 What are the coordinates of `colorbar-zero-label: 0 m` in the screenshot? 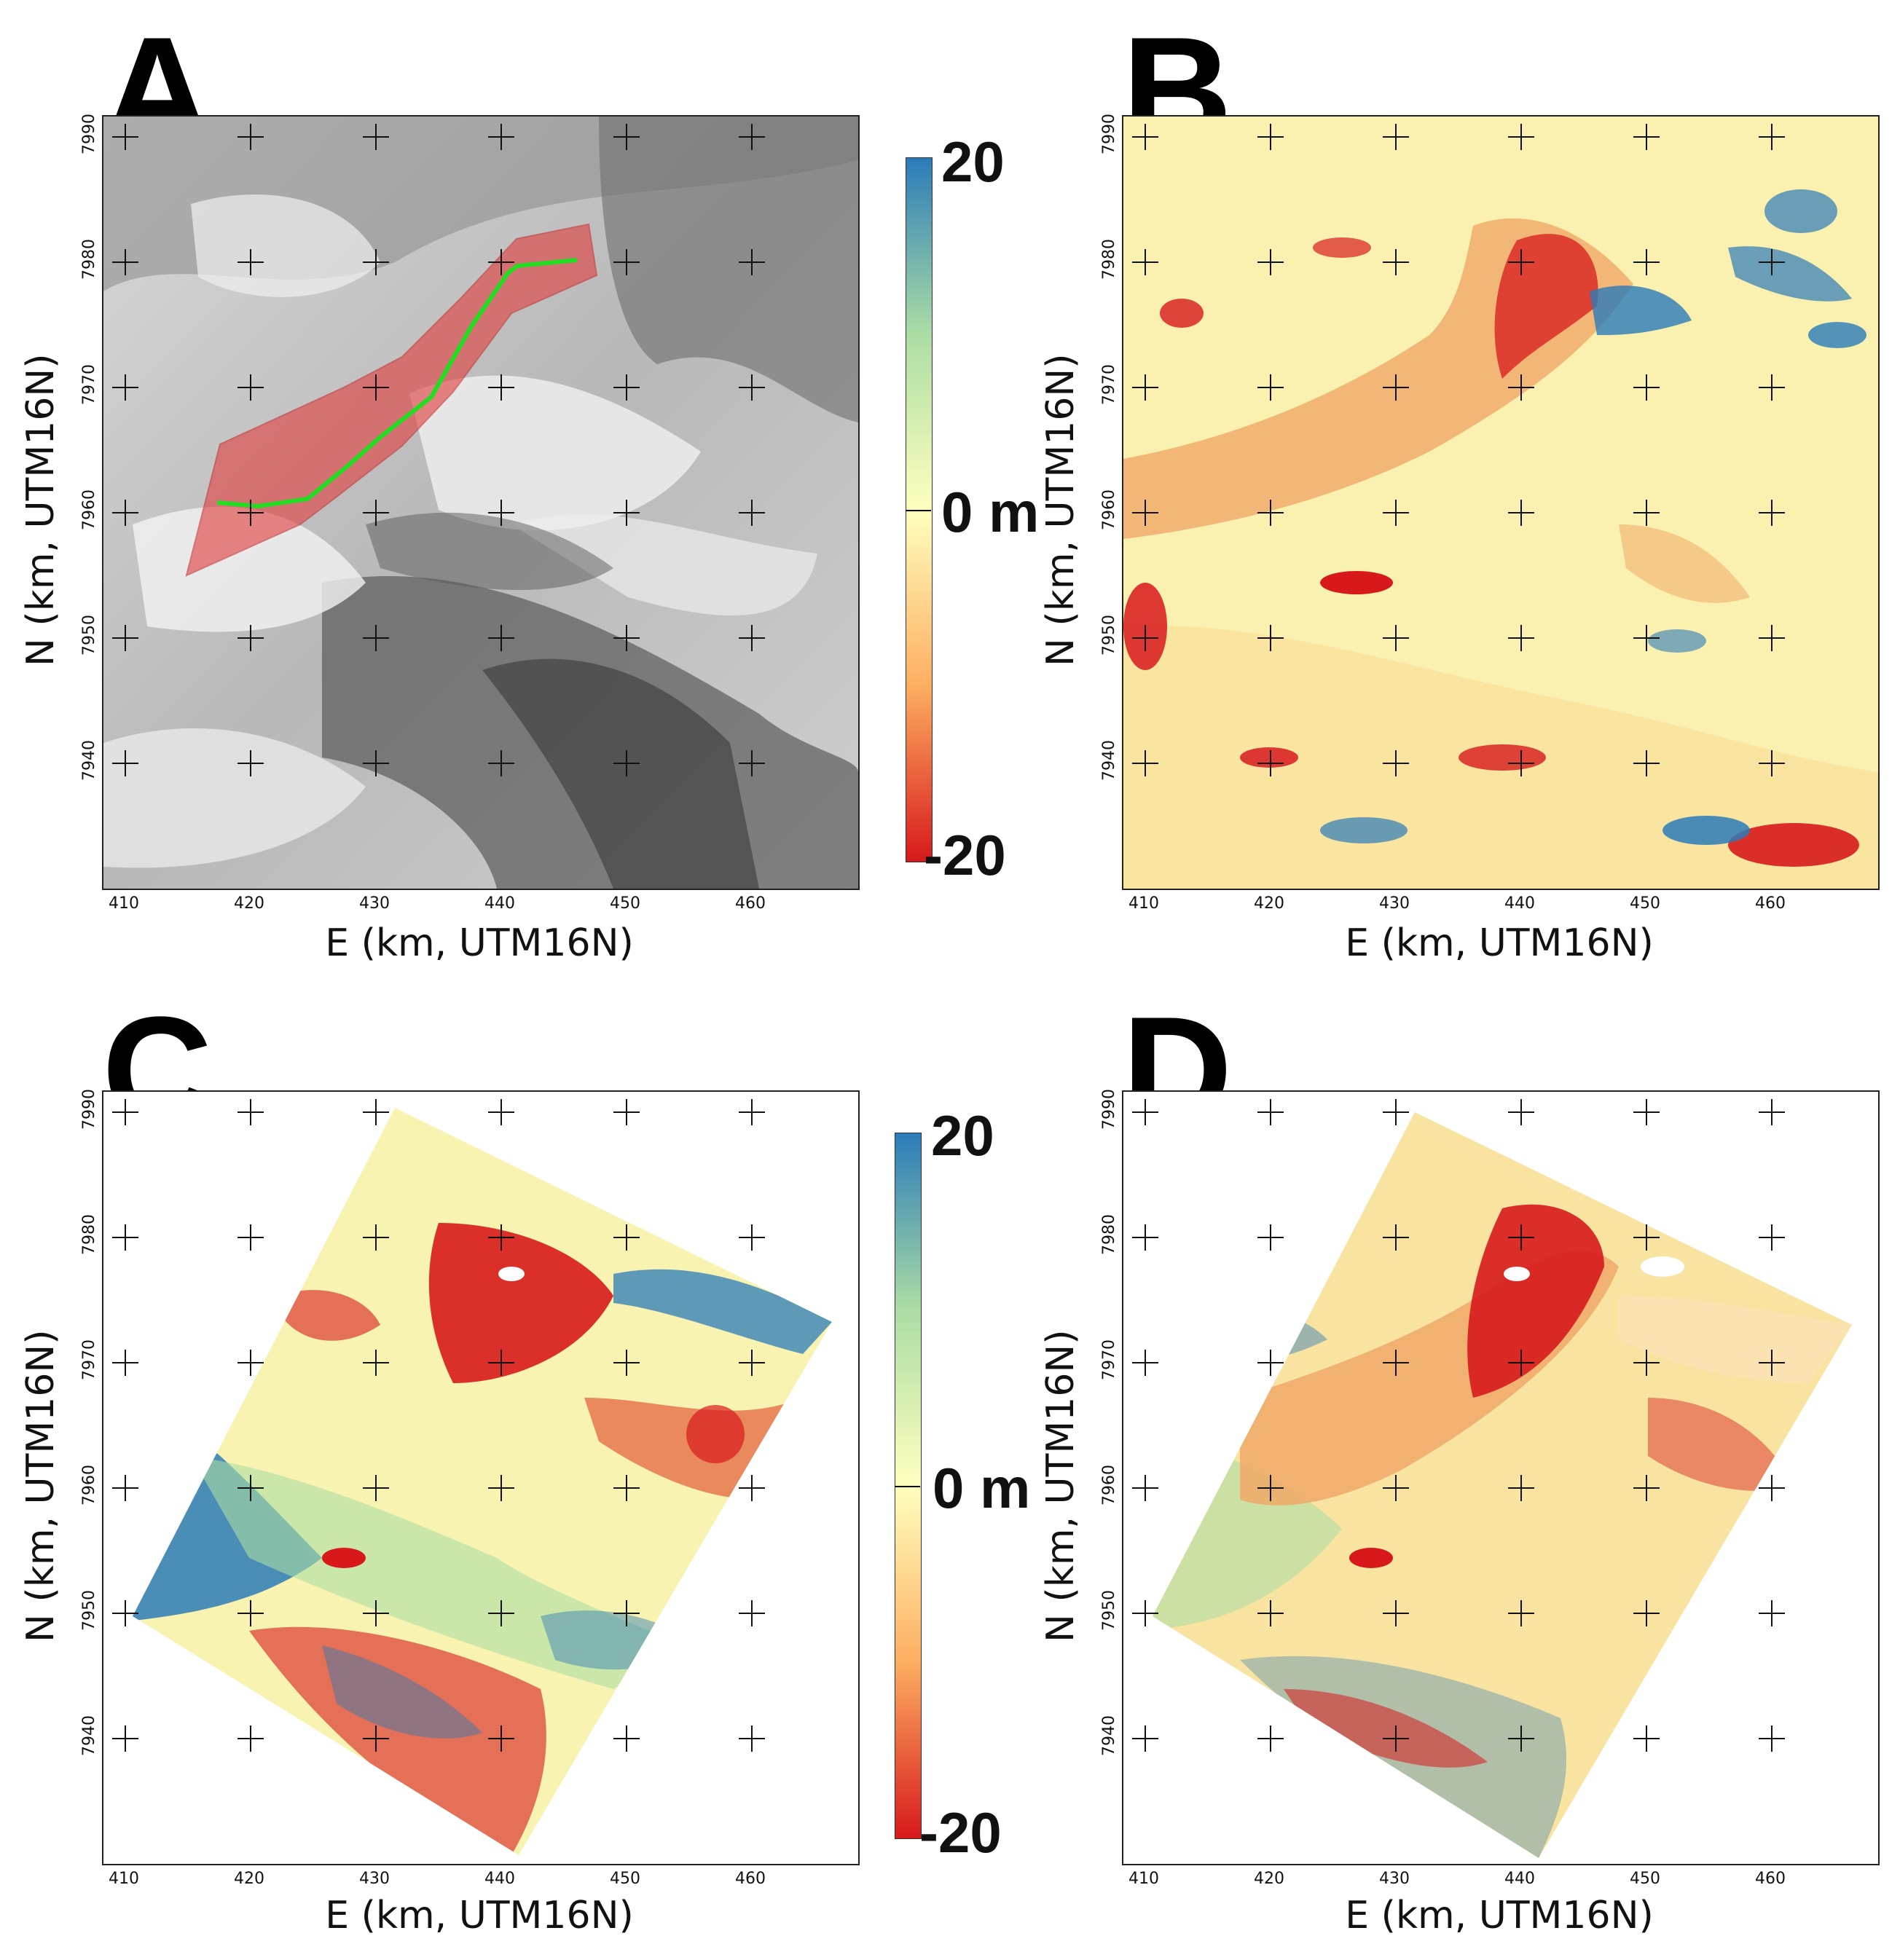 It's located at (990, 512).